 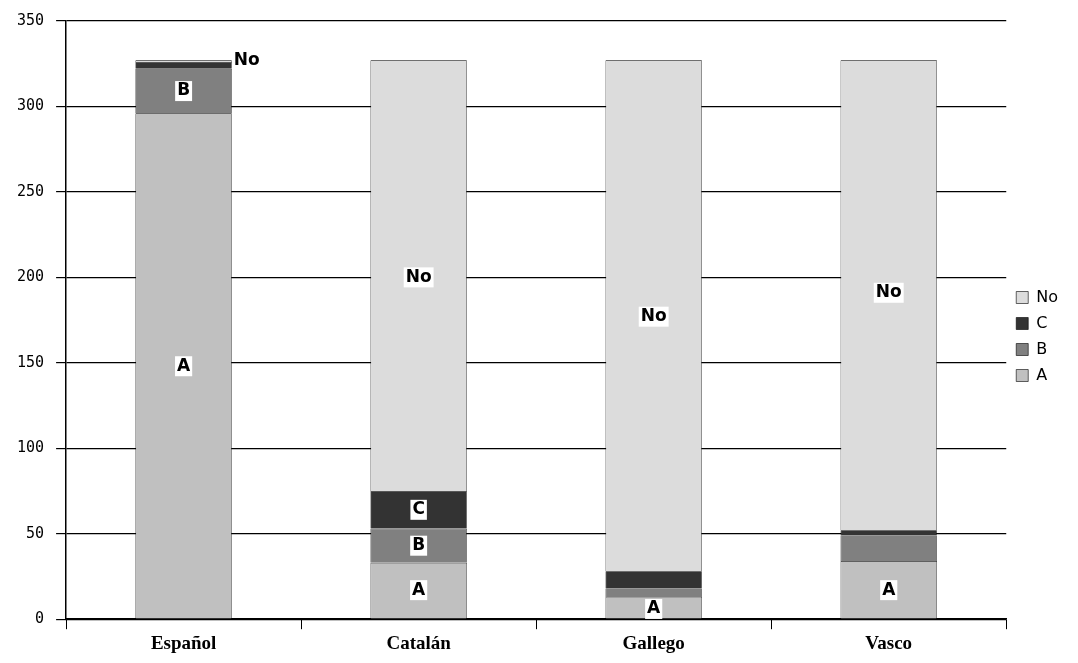 I want to click on legend-label: C, so click(x=1042, y=322).